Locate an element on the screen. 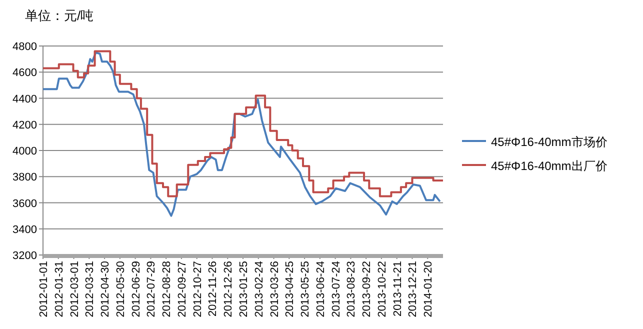  y-tick-label: 4000 is located at coordinates (24, 152).